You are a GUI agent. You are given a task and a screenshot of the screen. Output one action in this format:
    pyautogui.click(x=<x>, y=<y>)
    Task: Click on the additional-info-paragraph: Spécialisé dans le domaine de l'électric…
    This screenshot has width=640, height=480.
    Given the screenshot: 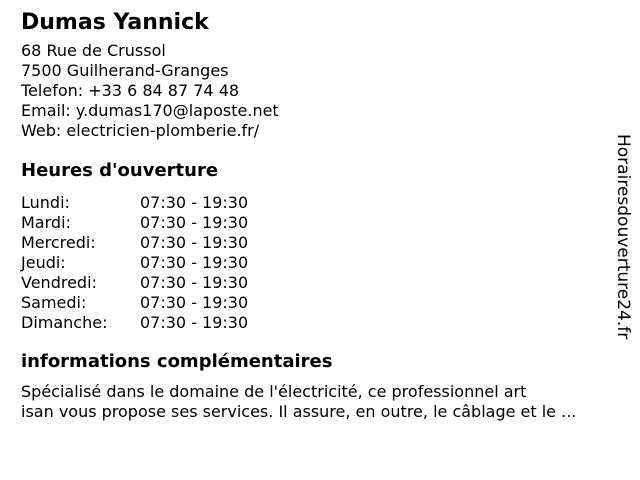 What is the action you would take?
    pyautogui.click(x=310, y=402)
    